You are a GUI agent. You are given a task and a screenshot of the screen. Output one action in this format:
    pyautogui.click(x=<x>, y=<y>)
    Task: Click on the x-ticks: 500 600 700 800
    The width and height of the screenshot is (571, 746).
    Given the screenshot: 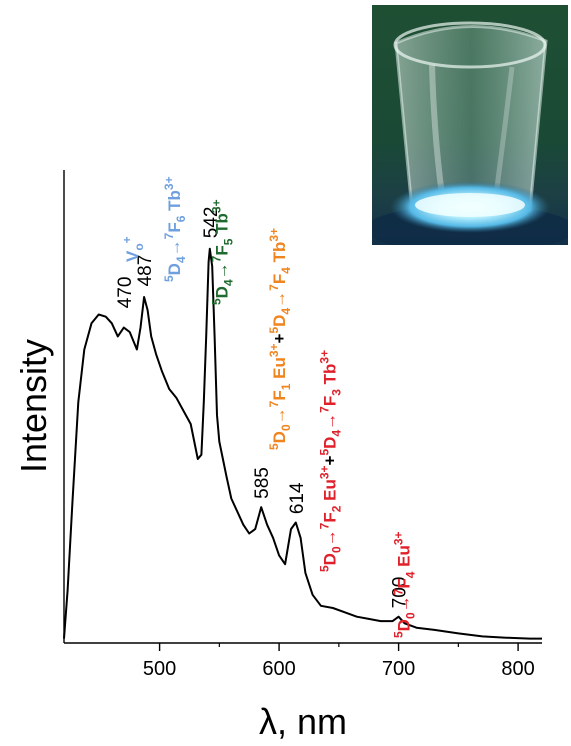 What is the action you would take?
    pyautogui.click(x=339, y=661)
    